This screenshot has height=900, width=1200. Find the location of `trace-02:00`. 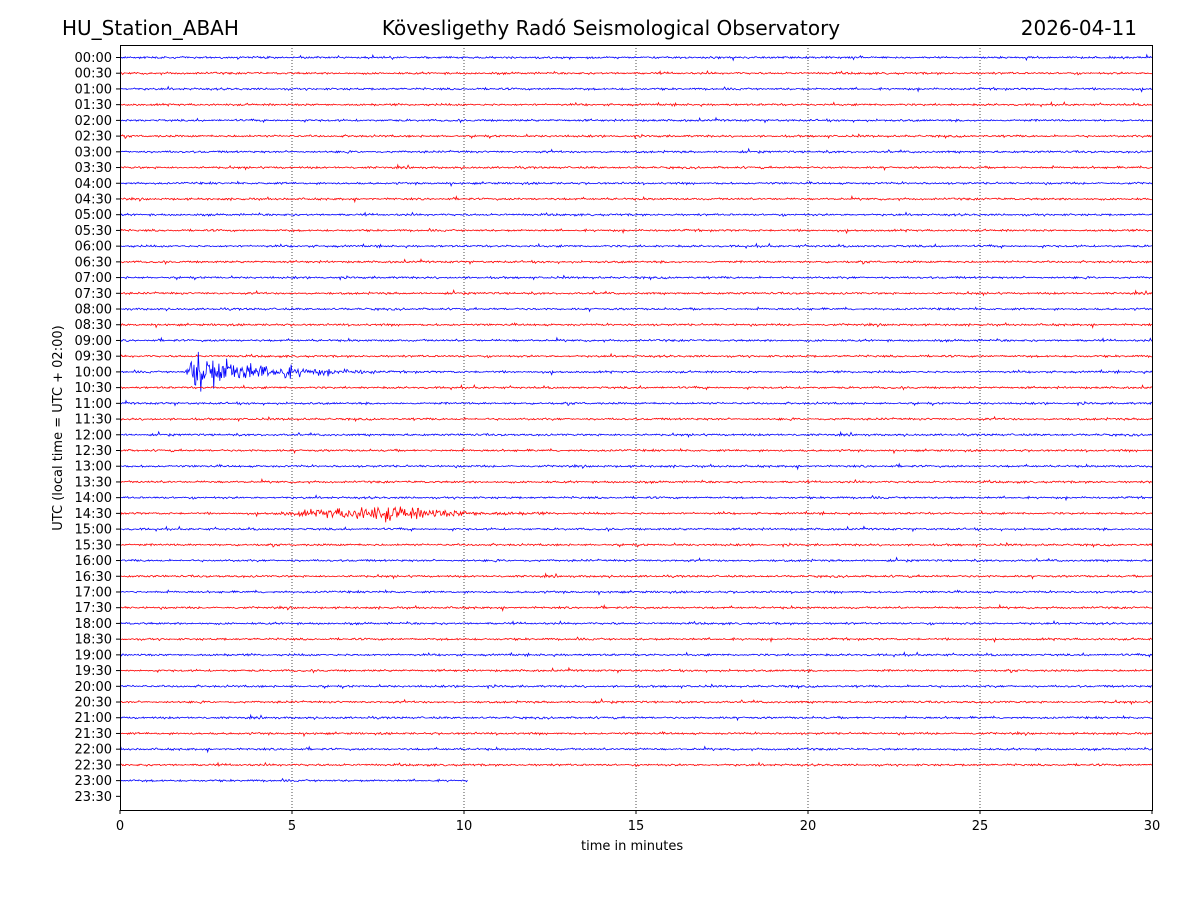

trace-02:00 is located at coordinates (636, 120).